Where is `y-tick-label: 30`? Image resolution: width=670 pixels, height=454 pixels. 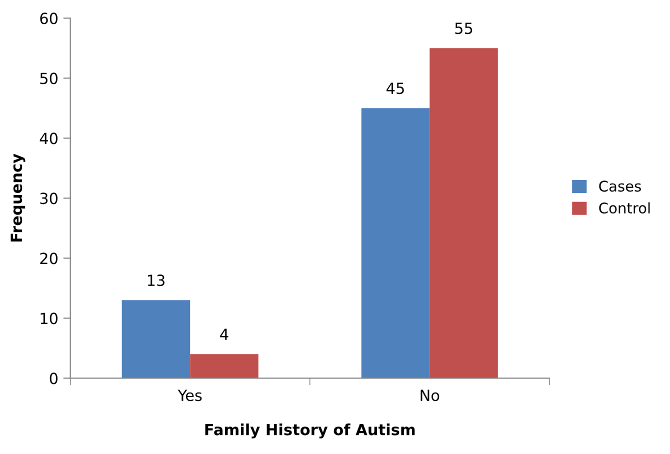
y-tick-label: 30 is located at coordinates (49, 198).